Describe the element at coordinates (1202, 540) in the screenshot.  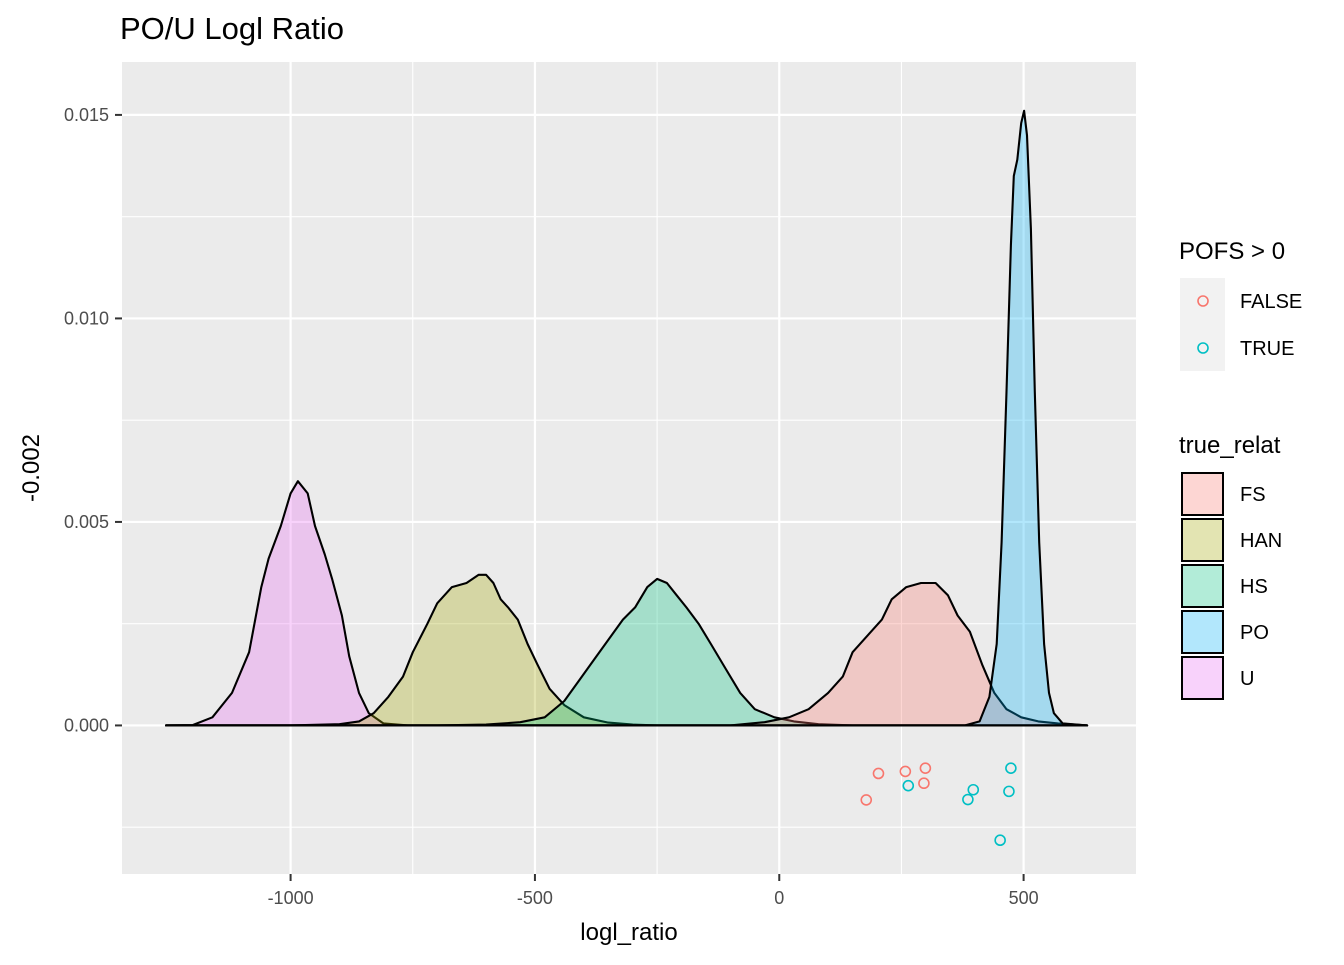
I see `legend-key-han` at that location.